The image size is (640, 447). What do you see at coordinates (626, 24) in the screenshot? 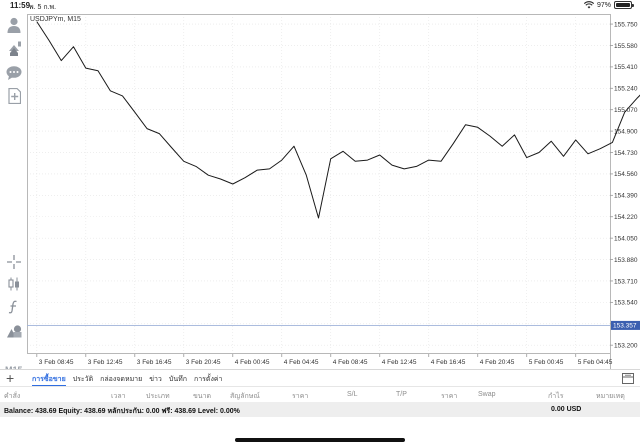
I see `y-tick-label: 155.750` at bounding box center [626, 24].